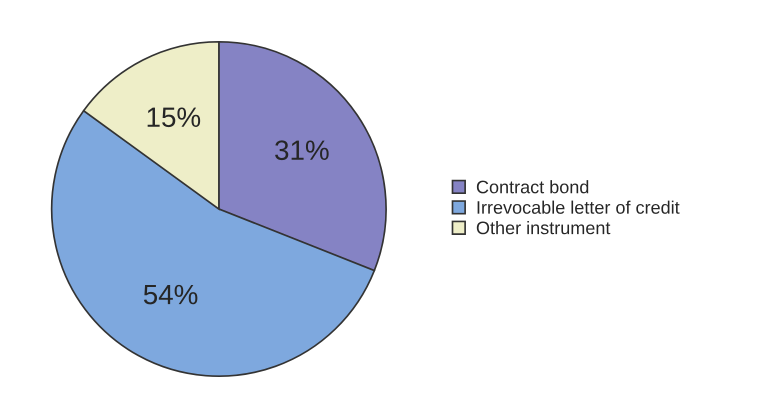 The image size is (768, 418). What do you see at coordinates (579, 207) in the screenshot?
I see `legend-label: Irrevocable letter of credit` at bounding box center [579, 207].